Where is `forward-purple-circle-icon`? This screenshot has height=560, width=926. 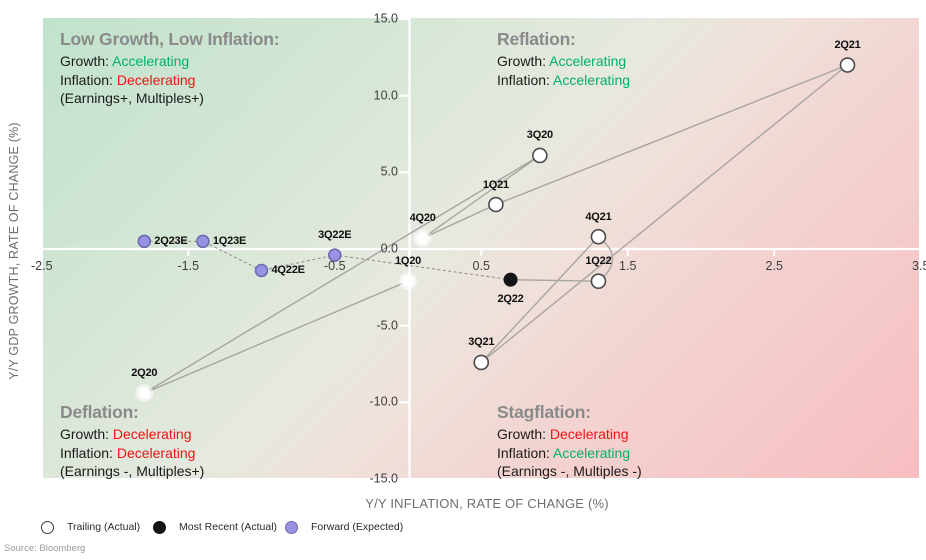
forward-purple-circle-icon is located at coordinates (291, 527).